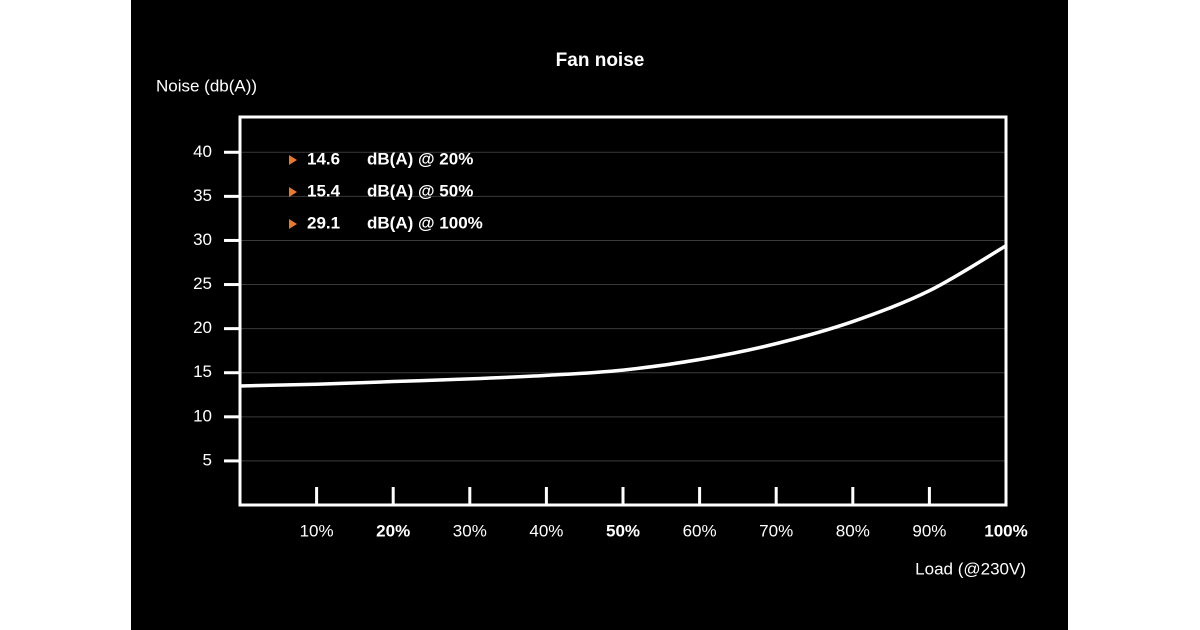 This screenshot has width=1200, height=630. I want to click on x-tick-label: 70%, so click(776, 530).